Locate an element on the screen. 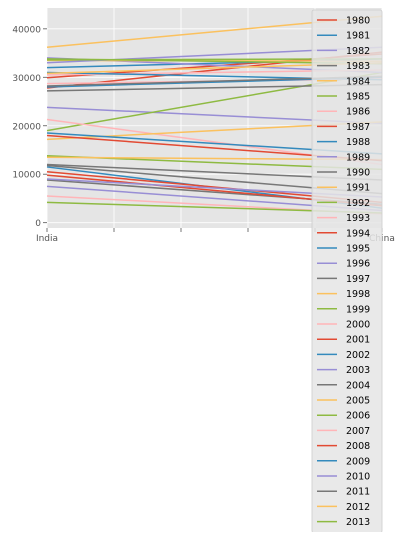 This screenshot has height=536, width=402. legend-label: 1999 is located at coordinates (358, 309).